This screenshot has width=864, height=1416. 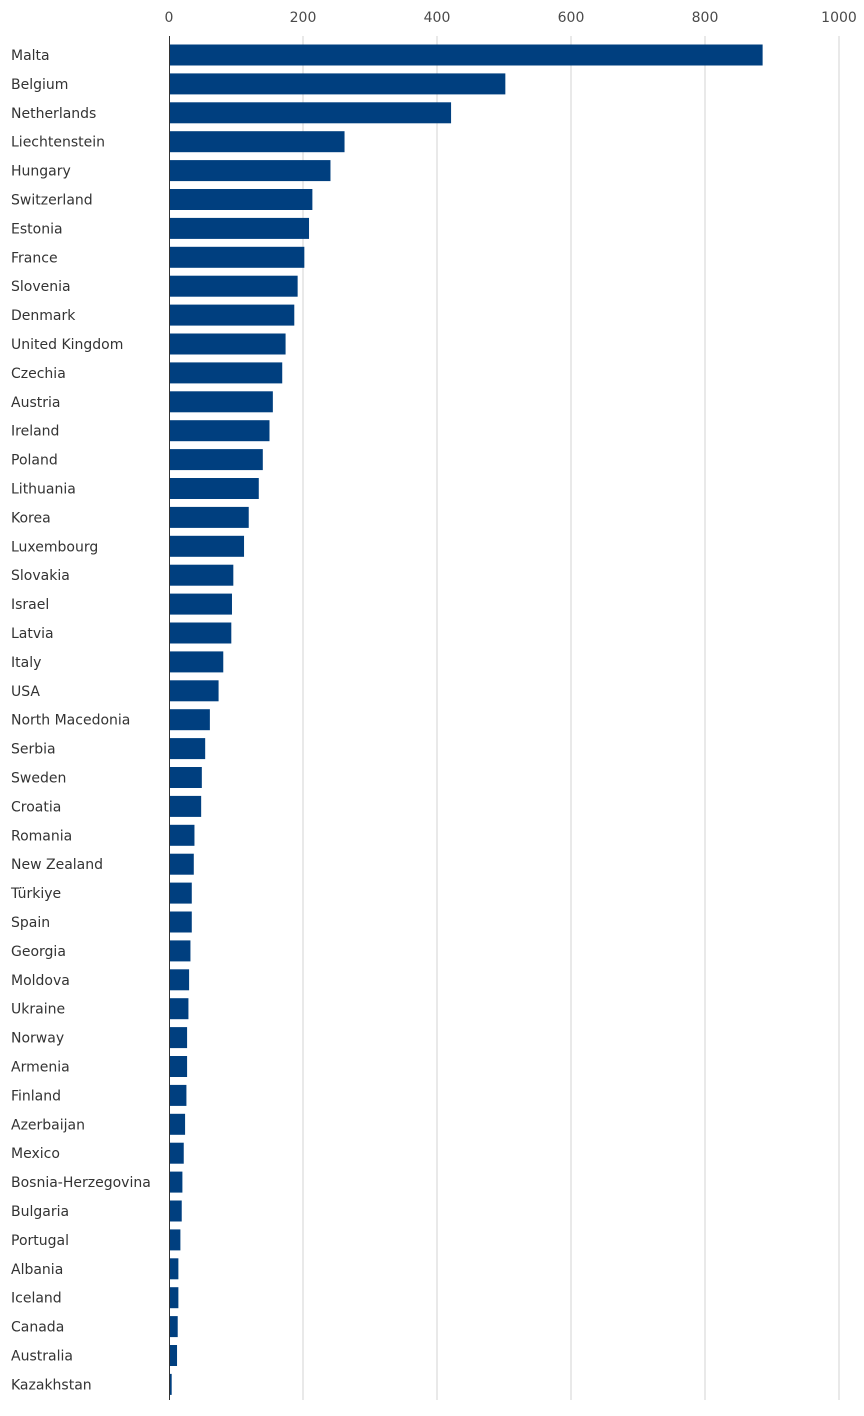 I want to click on category-label: France, so click(x=34, y=258).